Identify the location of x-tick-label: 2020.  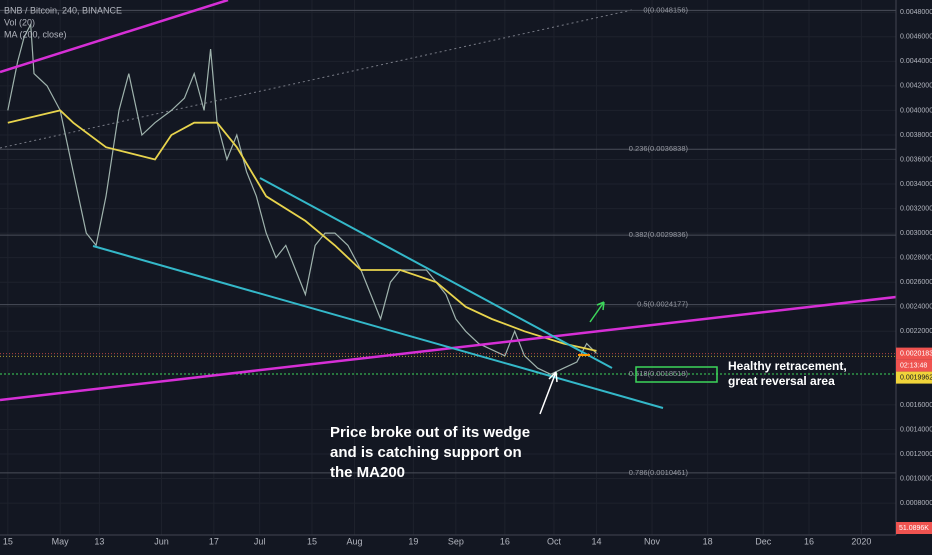
(861, 541).